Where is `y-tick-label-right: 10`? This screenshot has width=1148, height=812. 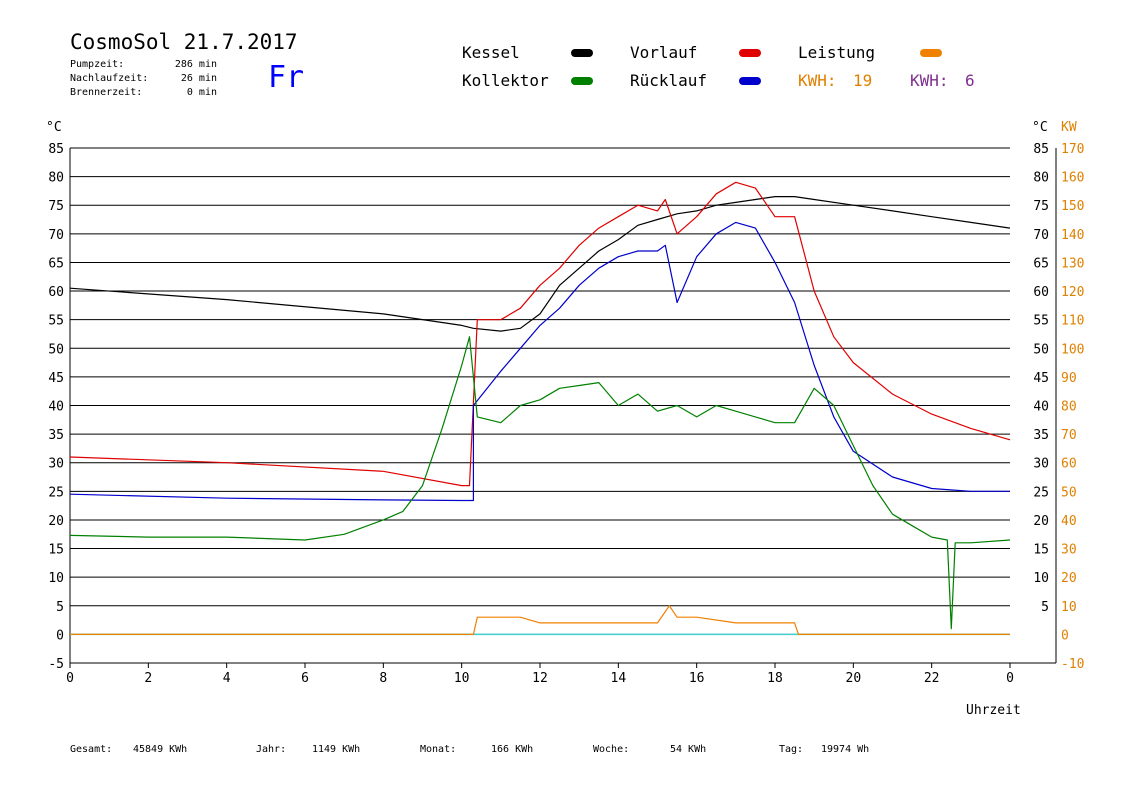 y-tick-label-right: 10 is located at coordinates (1041, 578).